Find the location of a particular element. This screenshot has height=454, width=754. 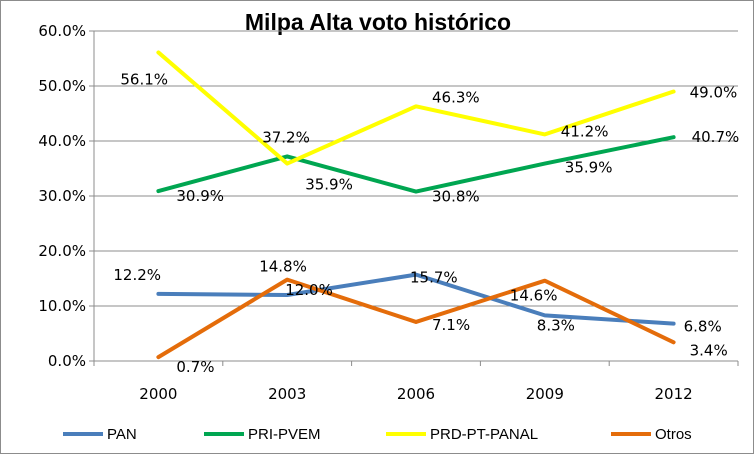

y-tick-label: 50.0% is located at coordinates (62, 86).